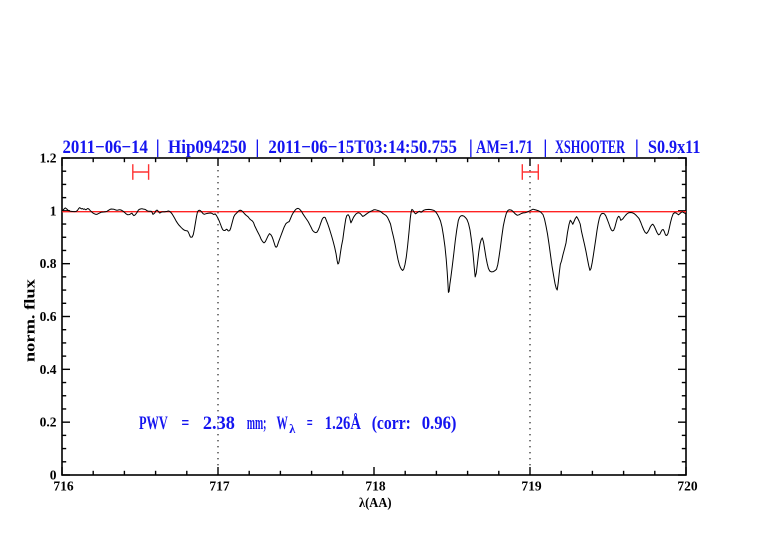  I want to click on svg-text: 1.26Å, so click(343, 423).